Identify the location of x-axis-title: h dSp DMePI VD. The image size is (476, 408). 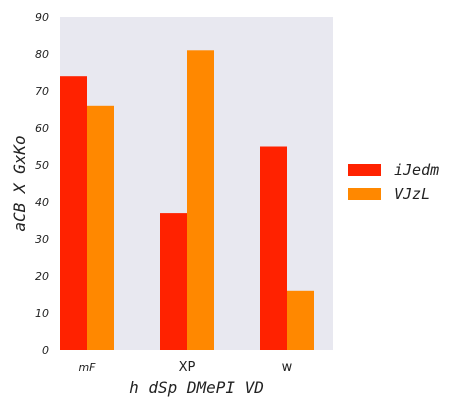
(196, 387).